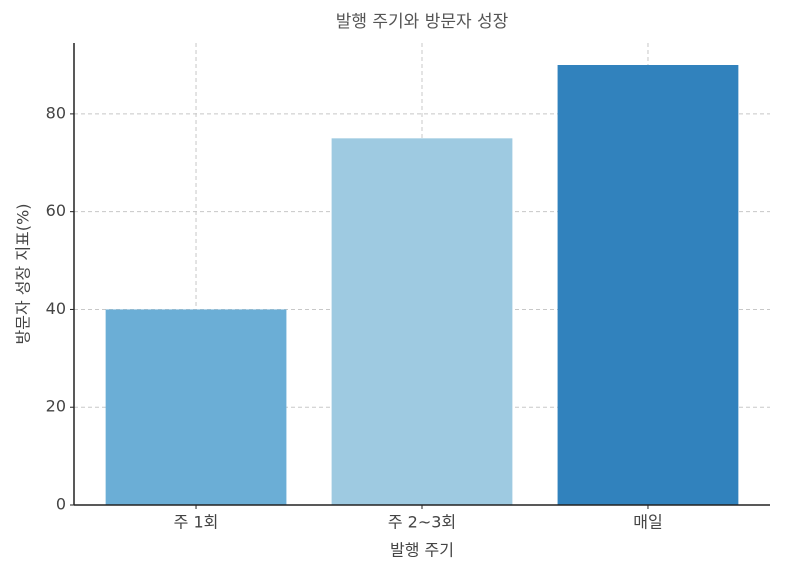  What do you see at coordinates (647, 522) in the screenshot?
I see `x-tick-label: 매일` at bounding box center [647, 522].